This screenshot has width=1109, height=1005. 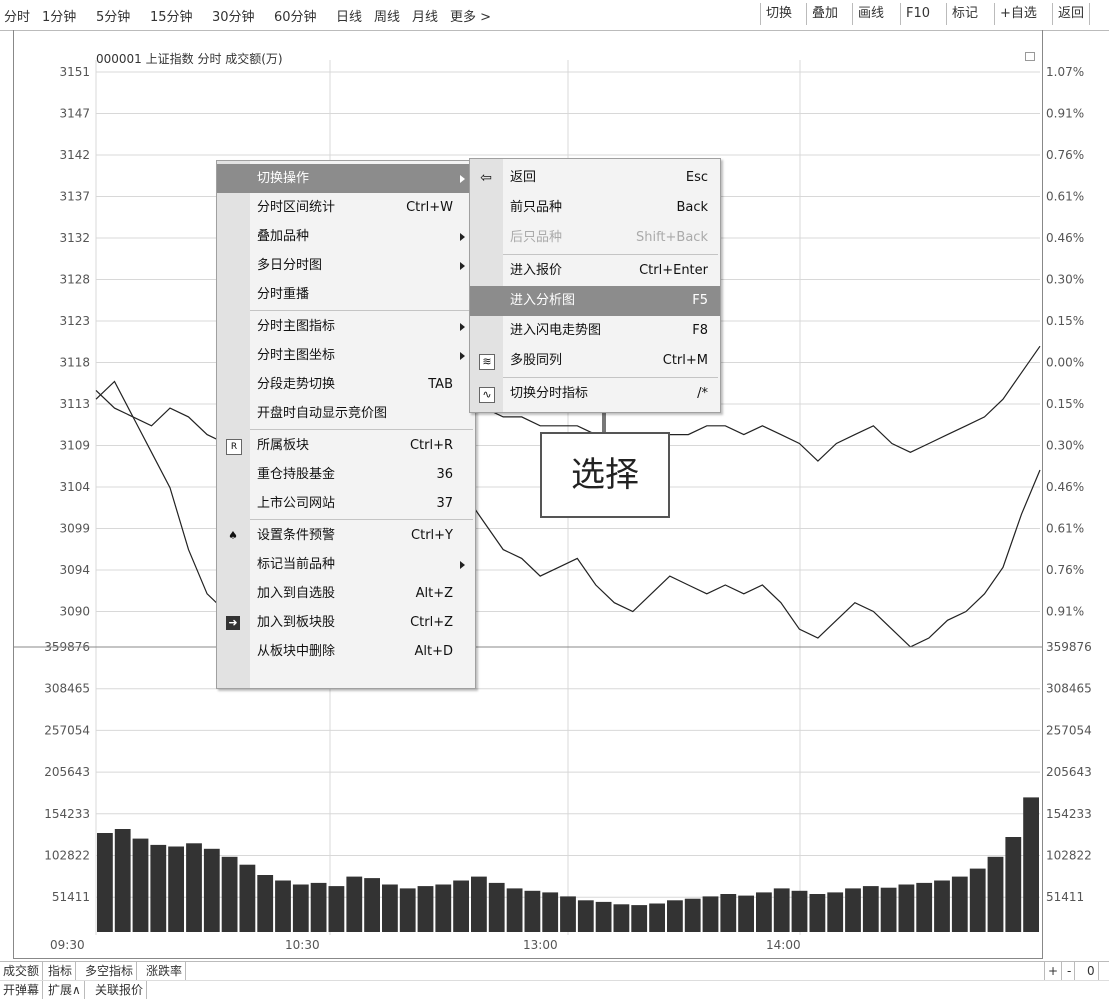 What do you see at coordinates (165, 971) in the screenshot?
I see `tab-change-rate: 涨跌率` at bounding box center [165, 971].